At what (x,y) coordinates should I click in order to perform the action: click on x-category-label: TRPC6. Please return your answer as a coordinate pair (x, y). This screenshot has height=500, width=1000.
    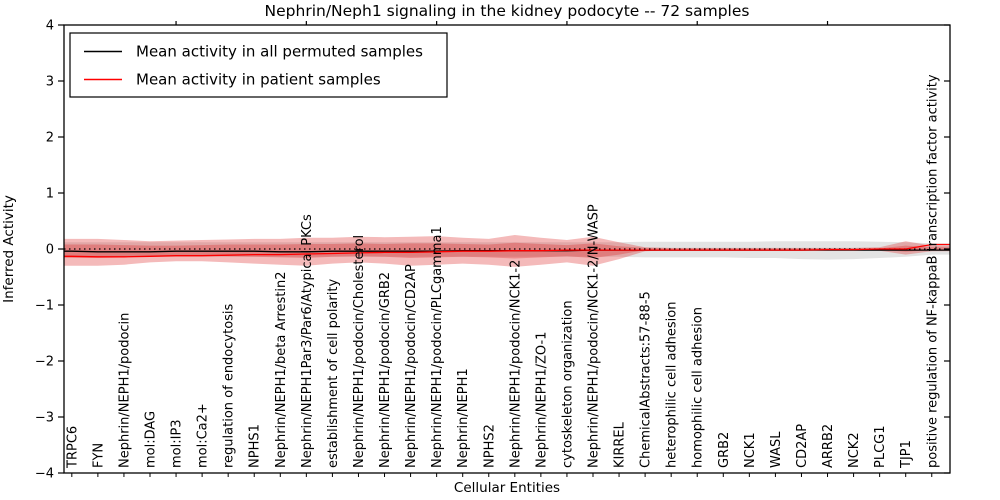
    Looking at the image, I should click on (72, 447).